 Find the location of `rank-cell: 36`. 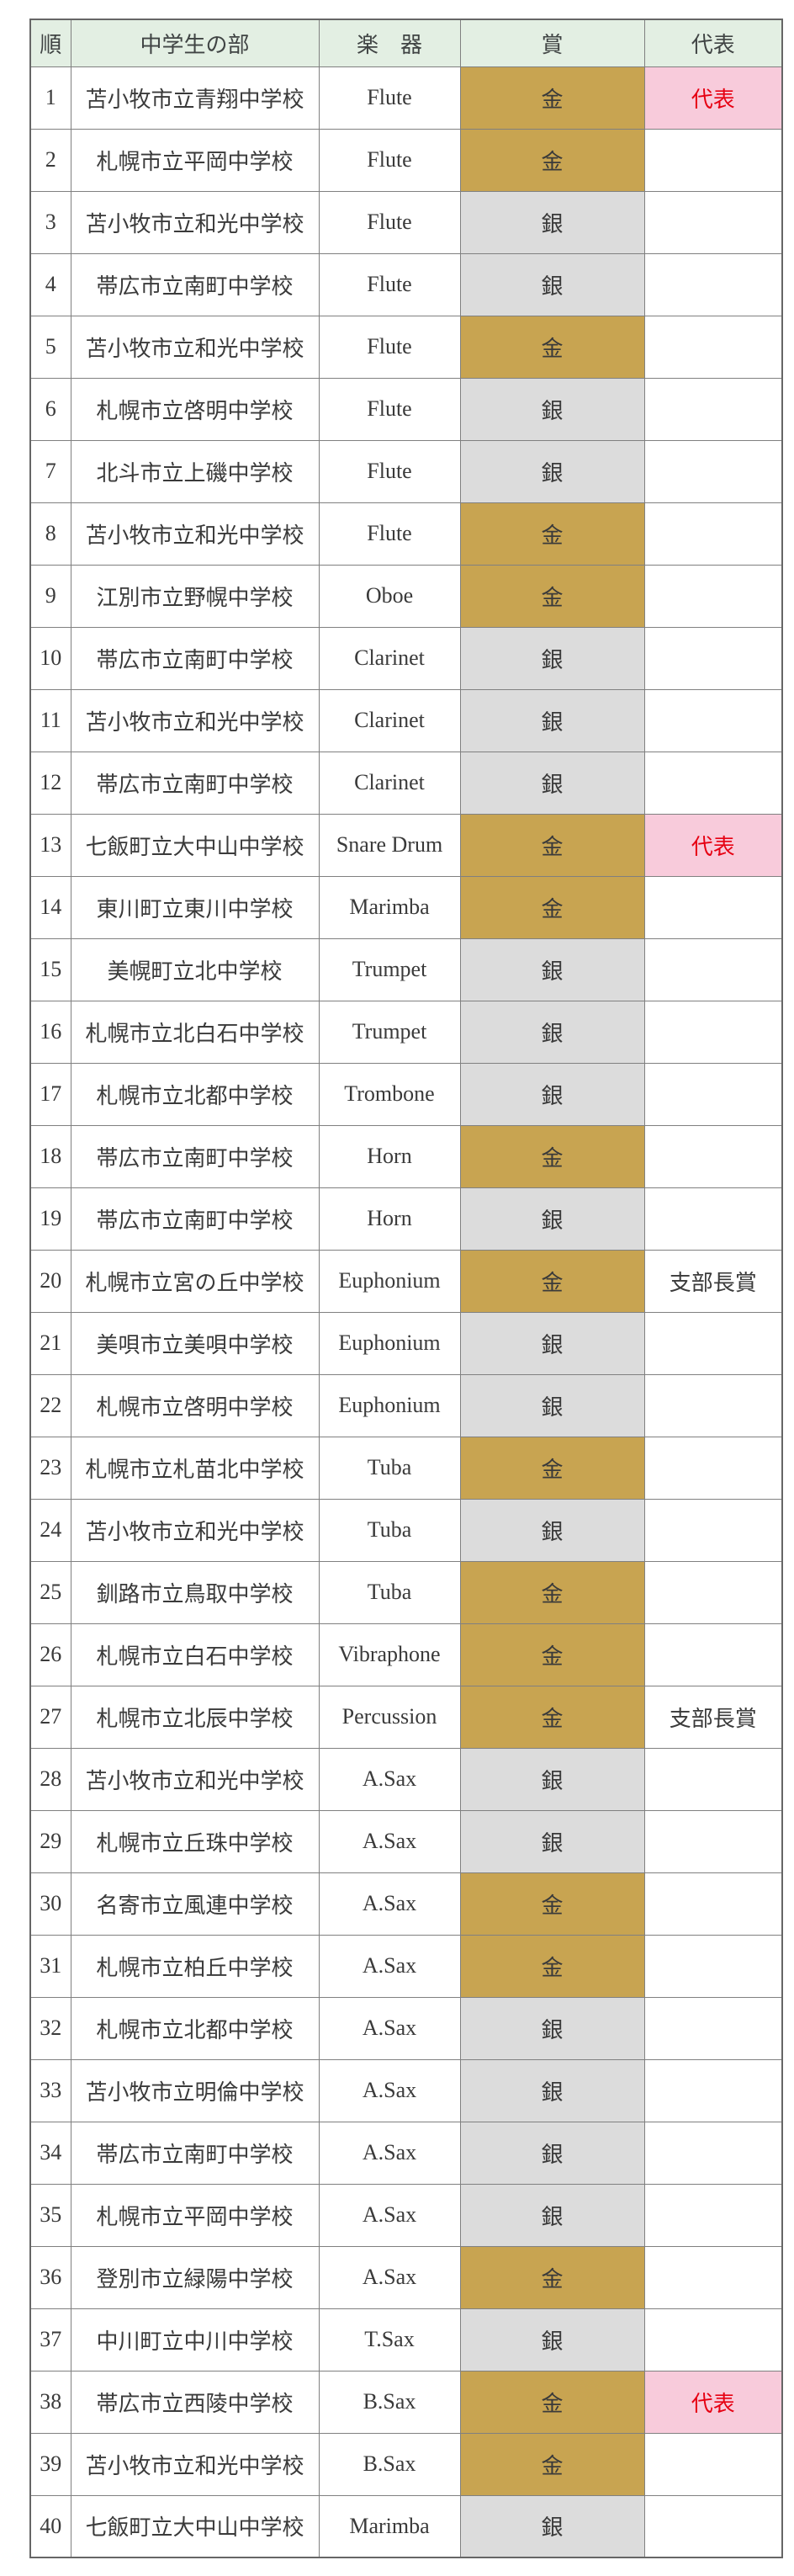

rank-cell: 36 is located at coordinates (50, 2277).